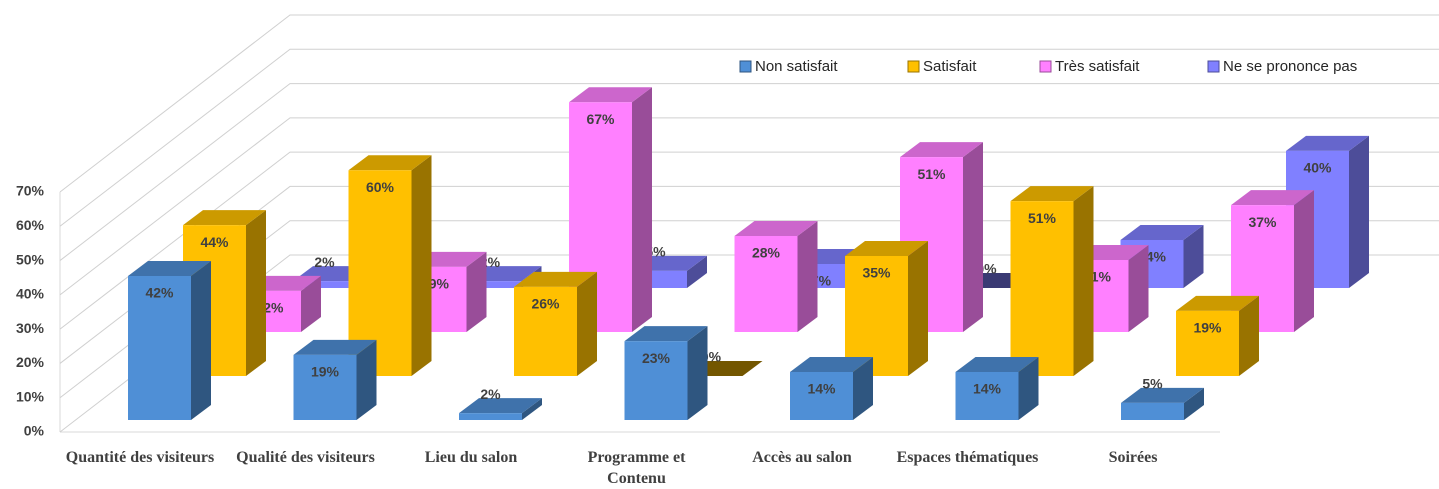  What do you see at coordinates (471, 457) in the screenshot?
I see `x-tick-label: Lieu du salon` at bounding box center [471, 457].